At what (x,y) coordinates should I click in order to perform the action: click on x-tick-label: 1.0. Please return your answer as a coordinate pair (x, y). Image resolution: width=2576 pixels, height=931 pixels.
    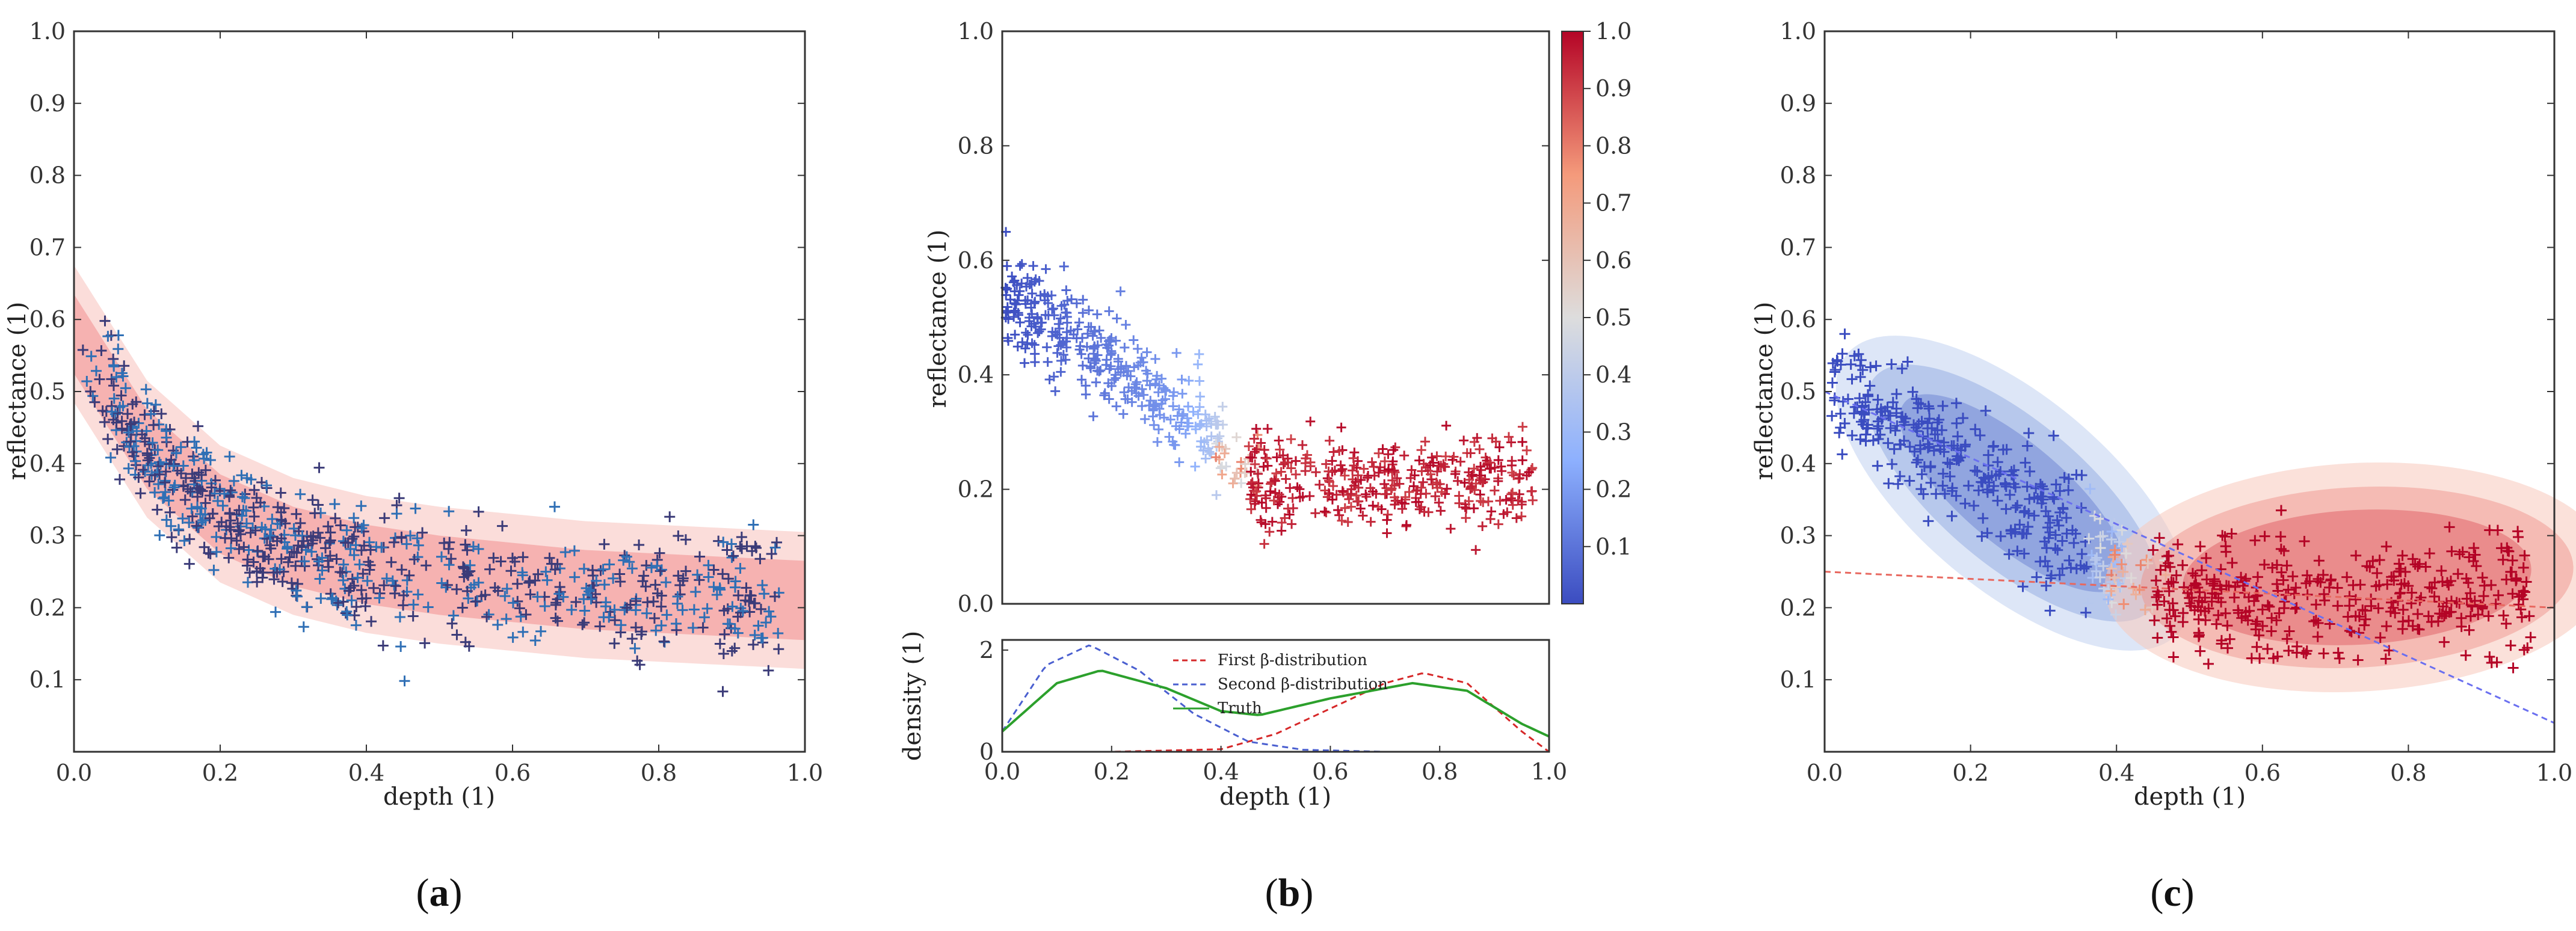
    Looking at the image, I should click on (805, 773).